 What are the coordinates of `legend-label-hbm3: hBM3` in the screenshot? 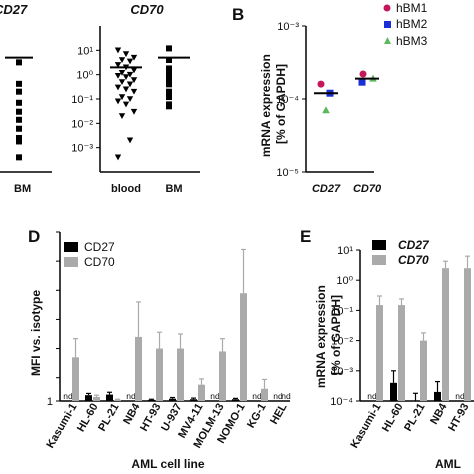 It's located at (412, 41).